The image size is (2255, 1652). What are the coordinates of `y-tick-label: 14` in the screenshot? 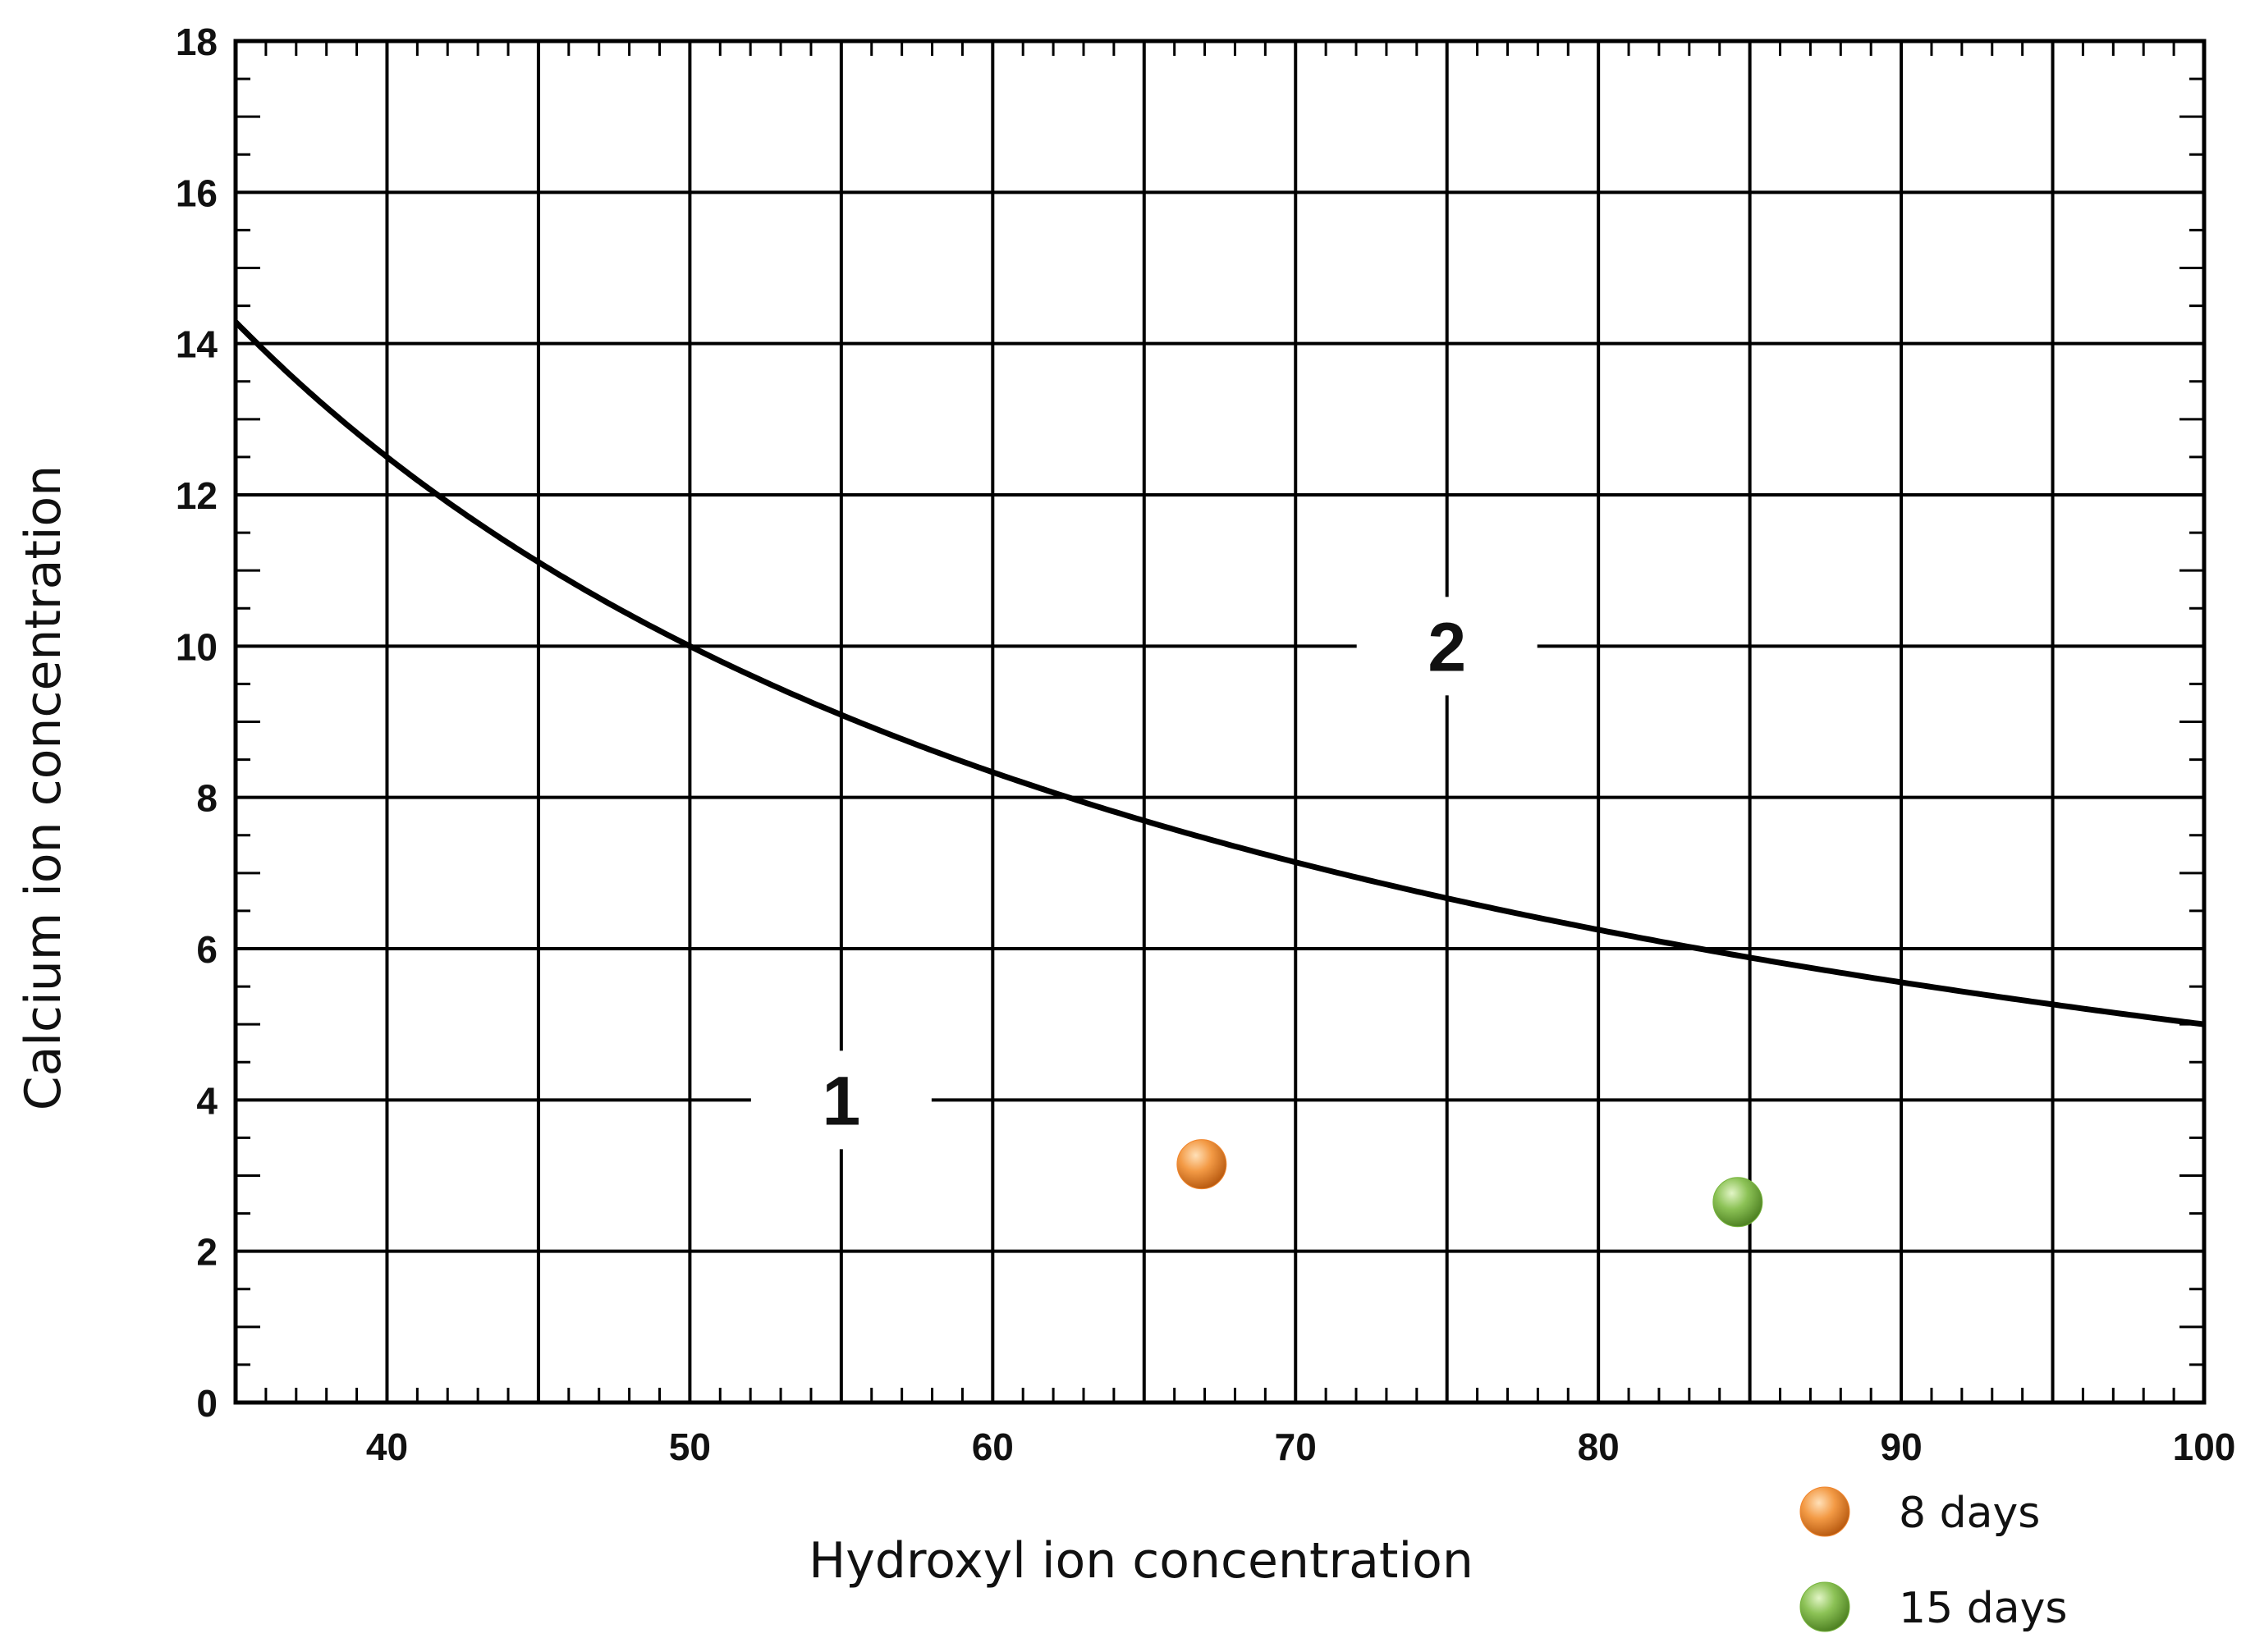 It's located at (197, 344).